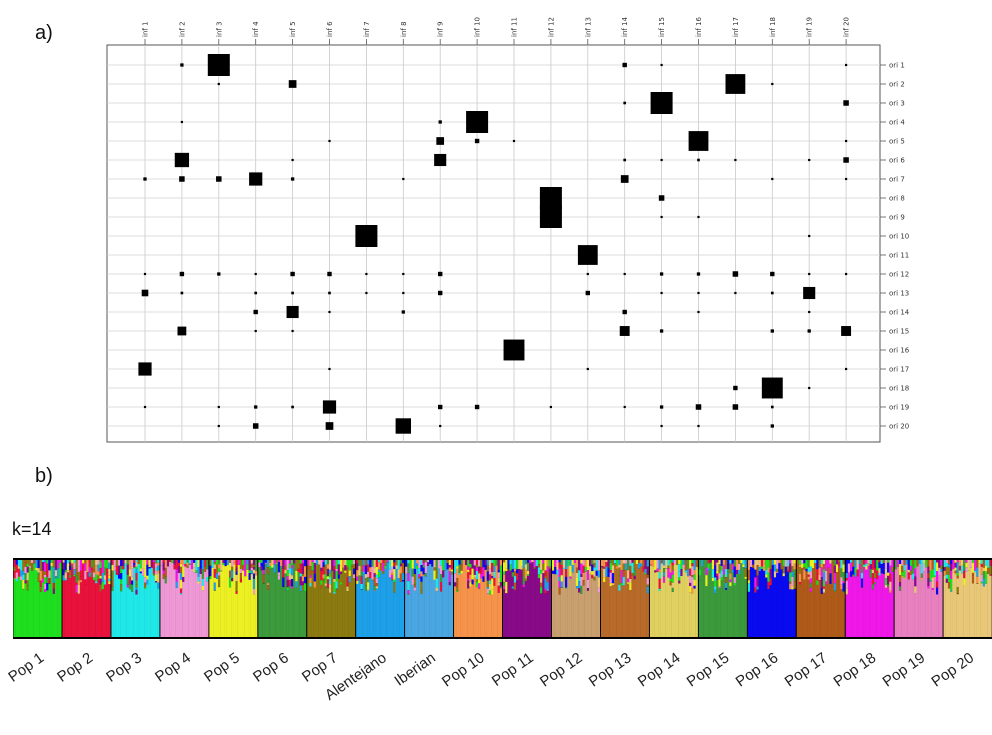  Describe the element at coordinates (708, 669) in the screenshot. I see `population-label: Pop 15` at that location.